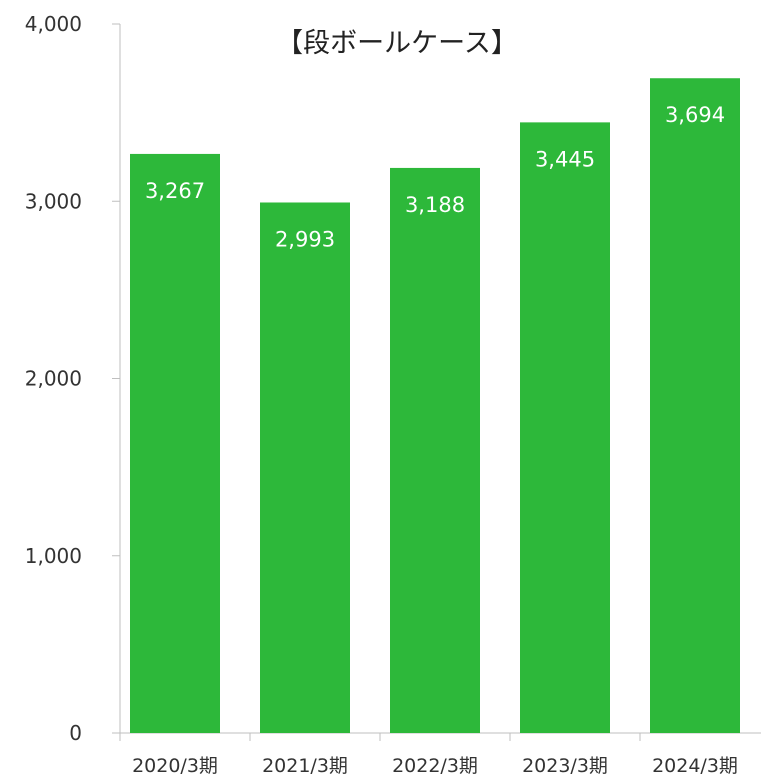  What do you see at coordinates (53, 556) in the screenshot?
I see `y-tick-label: 1,000` at bounding box center [53, 556].